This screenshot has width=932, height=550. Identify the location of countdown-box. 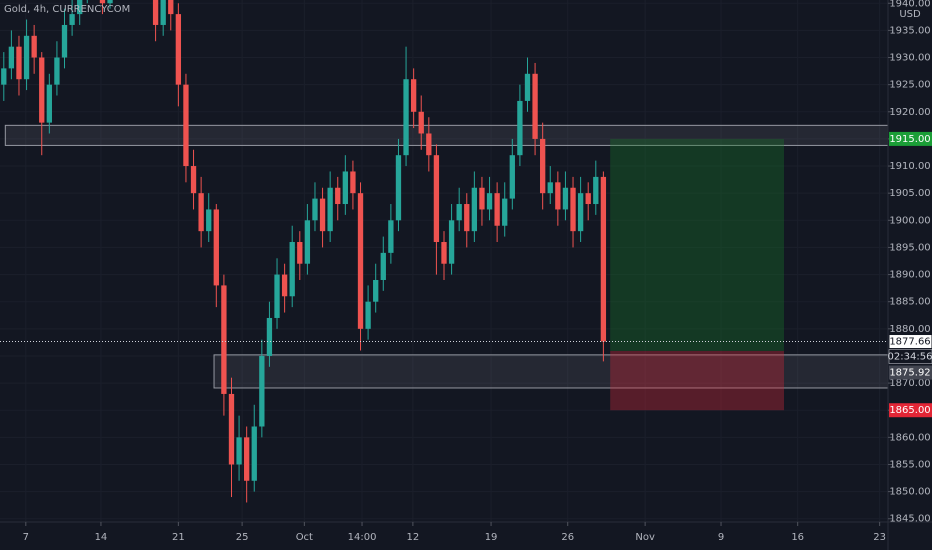
(910, 356).